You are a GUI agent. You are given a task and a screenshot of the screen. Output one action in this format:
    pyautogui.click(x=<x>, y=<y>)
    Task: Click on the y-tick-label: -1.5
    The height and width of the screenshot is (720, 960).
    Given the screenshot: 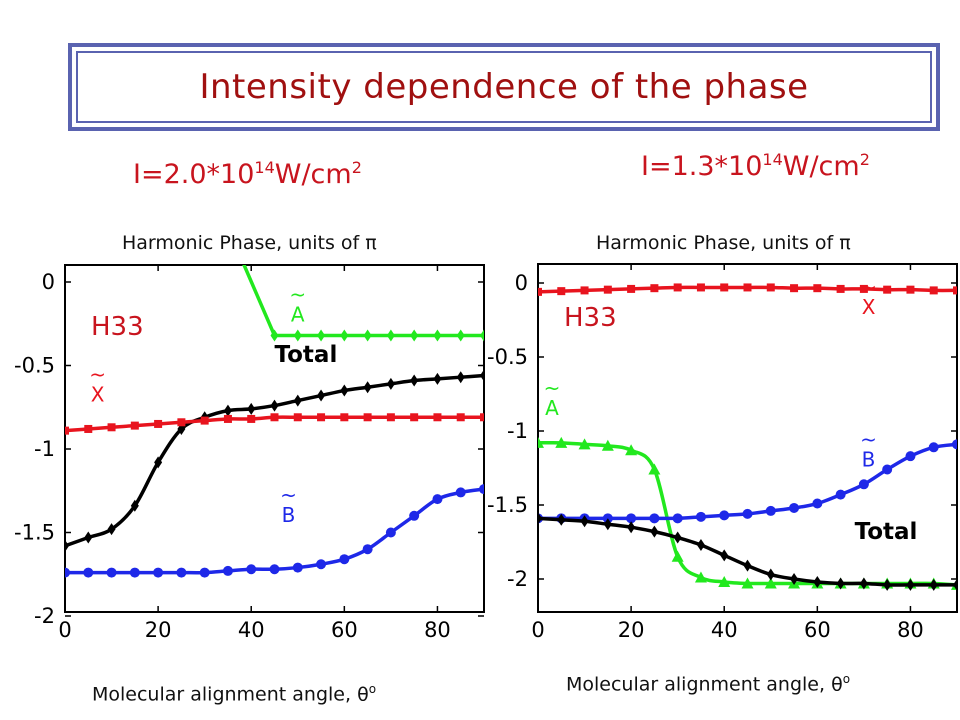 What is the action you would take?
    pyautogui.click(x=34, y=533)
    